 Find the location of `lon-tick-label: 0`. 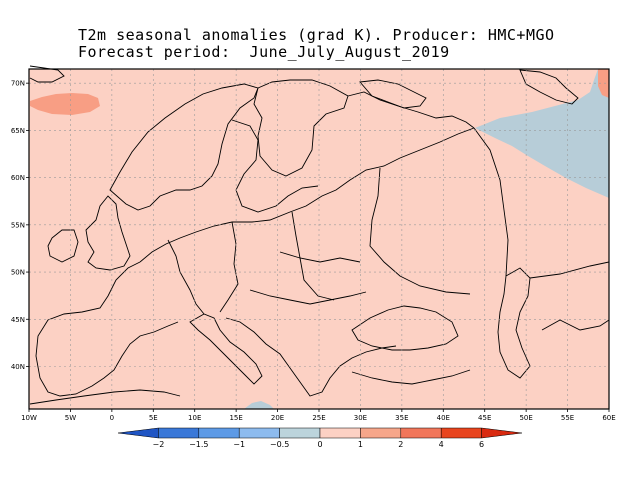

lon-tick-label: 0 is located at coordinates (112, 418).